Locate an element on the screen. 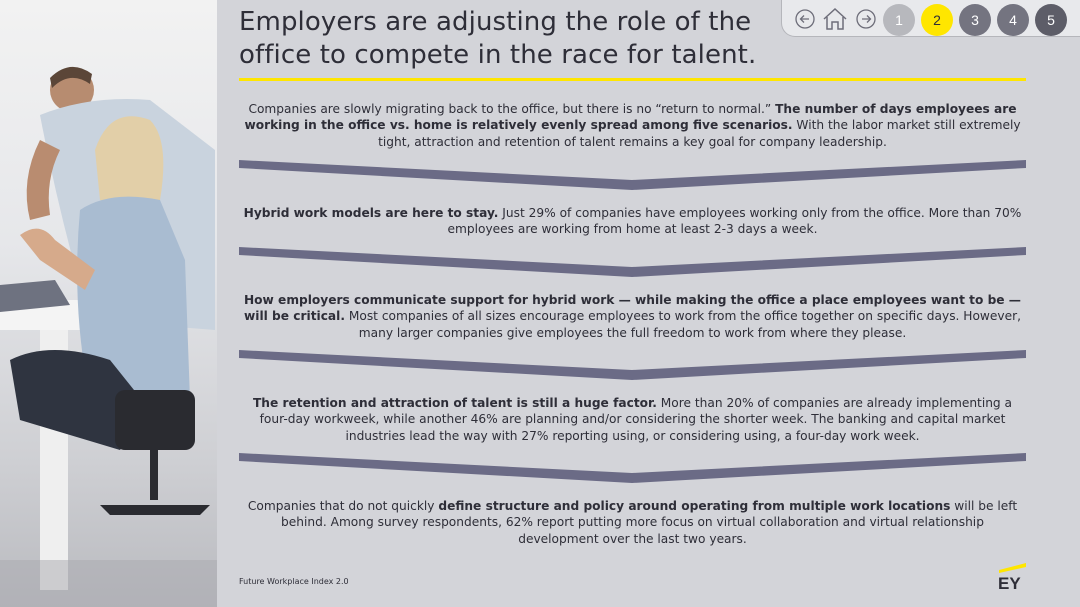 This screenshot has width=1080, height=607. page-5-button: 5 is located at coordinates (1051, 20).